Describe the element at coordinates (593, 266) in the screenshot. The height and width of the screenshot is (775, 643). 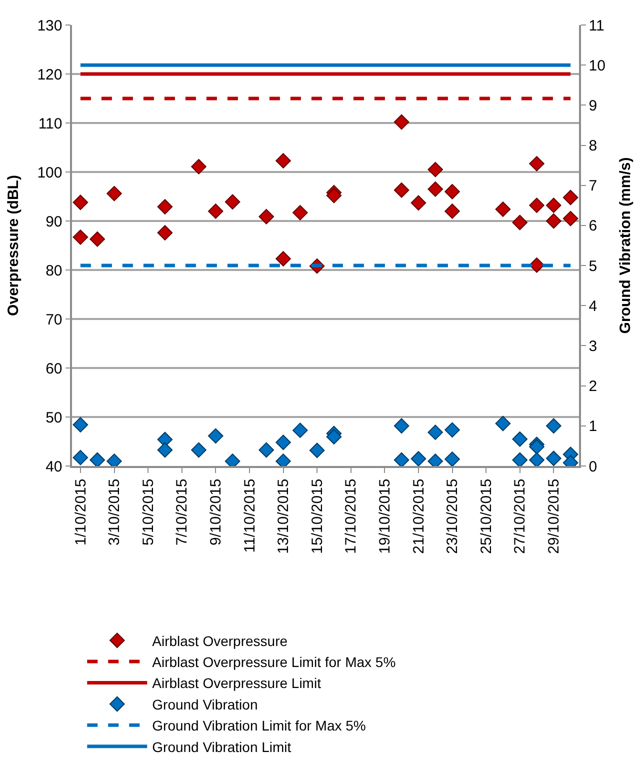
I see `y2-tick-label: 5` at that location.